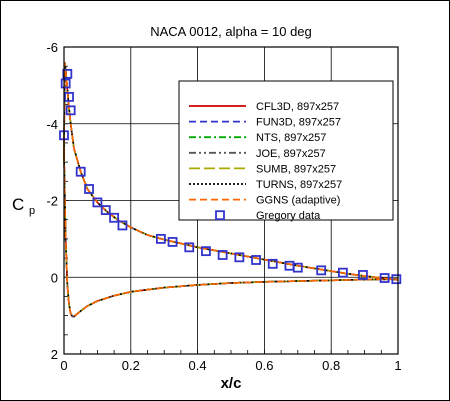 This screenshot has height=401, width=450. Describe the element at coordinates (291, 154) in the screenshot. I see `legend-label: JOE, 897x257` at that location.